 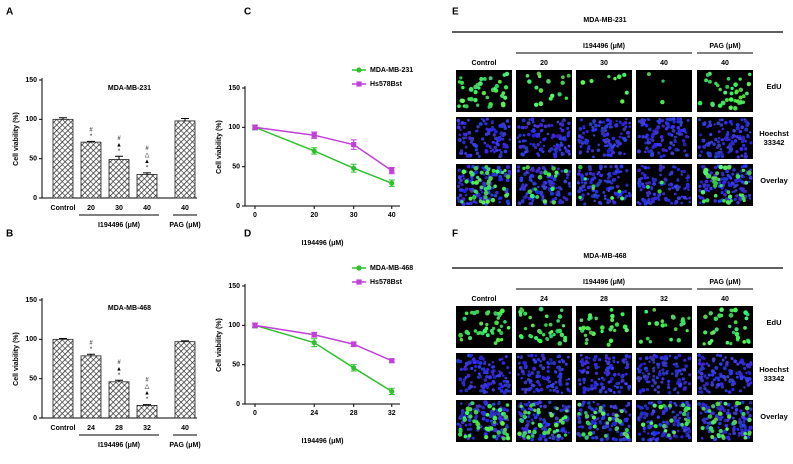 What do you see at coordinates (119, 152) in the screenshot?
I see `significance-mark: *` at bounding box center [119, 152].